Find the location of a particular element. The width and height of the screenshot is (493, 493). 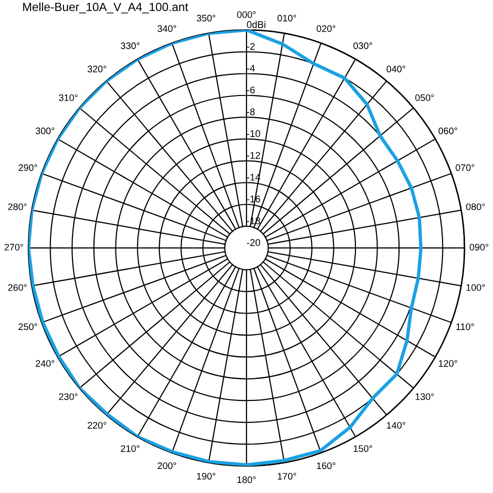

spoke-label: 050° is located at coordinates (424, 98).